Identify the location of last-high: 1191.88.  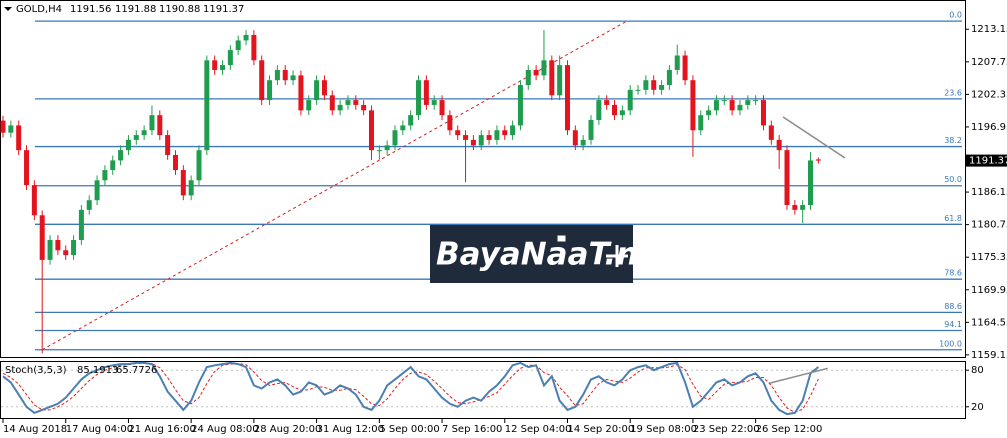
(135, 9).